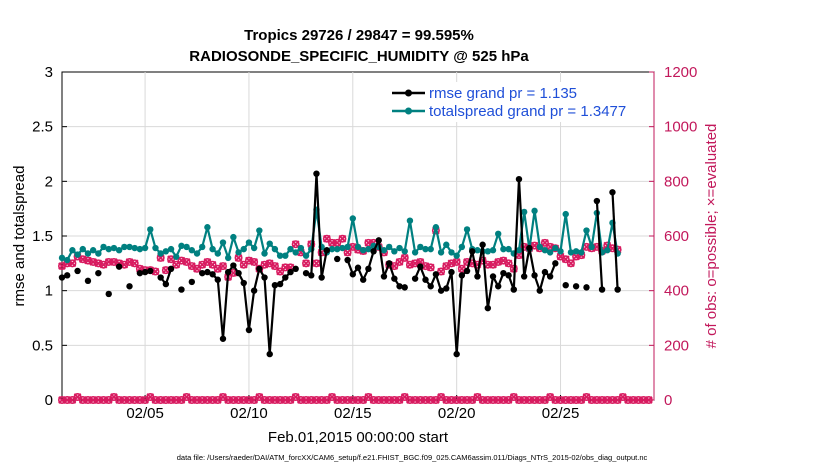 The height and width of the screenshot is (470, 830). I want to click on x-axis-label: Feb.01,2015 00:00:00 start, so click(358, 437).